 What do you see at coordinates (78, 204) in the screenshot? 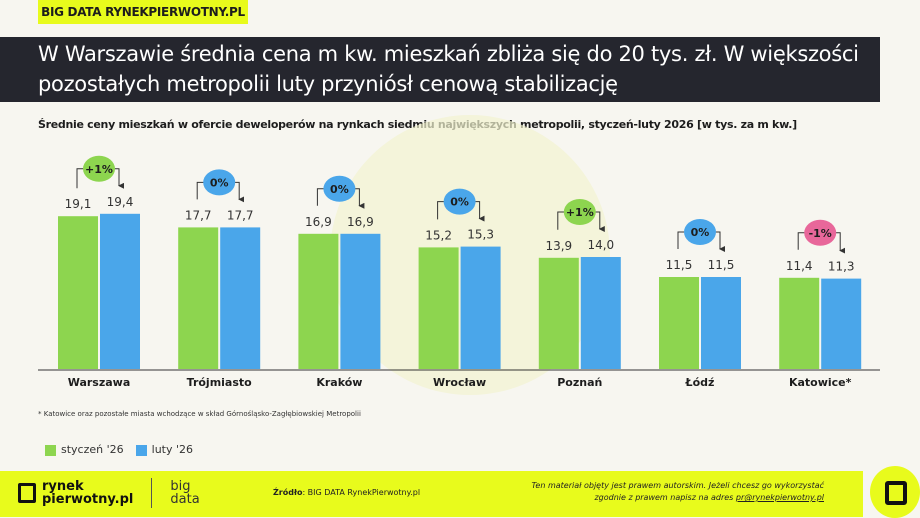
I see `data-label: 19,1` at bounding box center [78, 204].